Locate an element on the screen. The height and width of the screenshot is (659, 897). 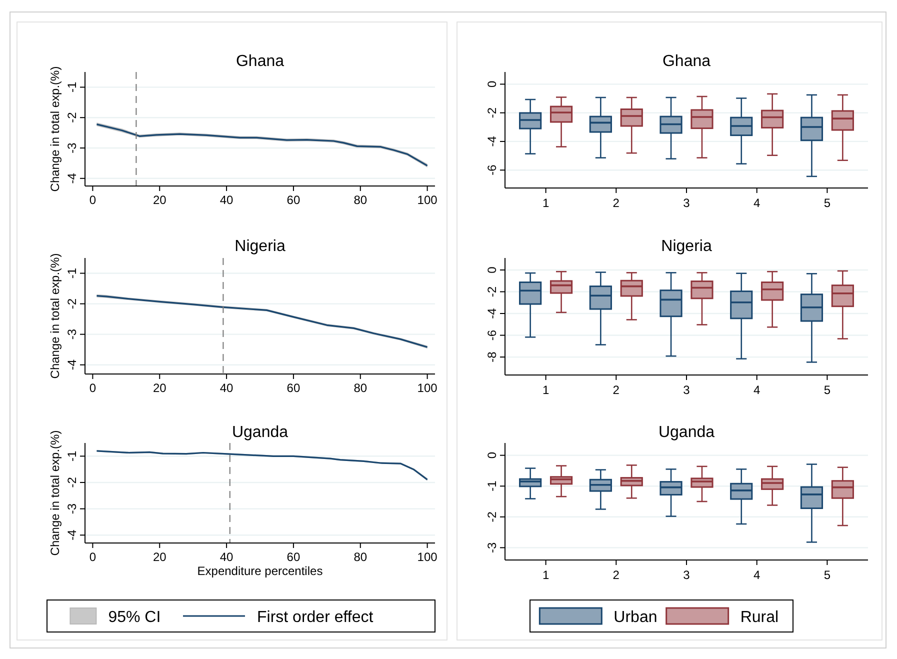
y-tick-label: -8 is located at coordinates (492, 356).